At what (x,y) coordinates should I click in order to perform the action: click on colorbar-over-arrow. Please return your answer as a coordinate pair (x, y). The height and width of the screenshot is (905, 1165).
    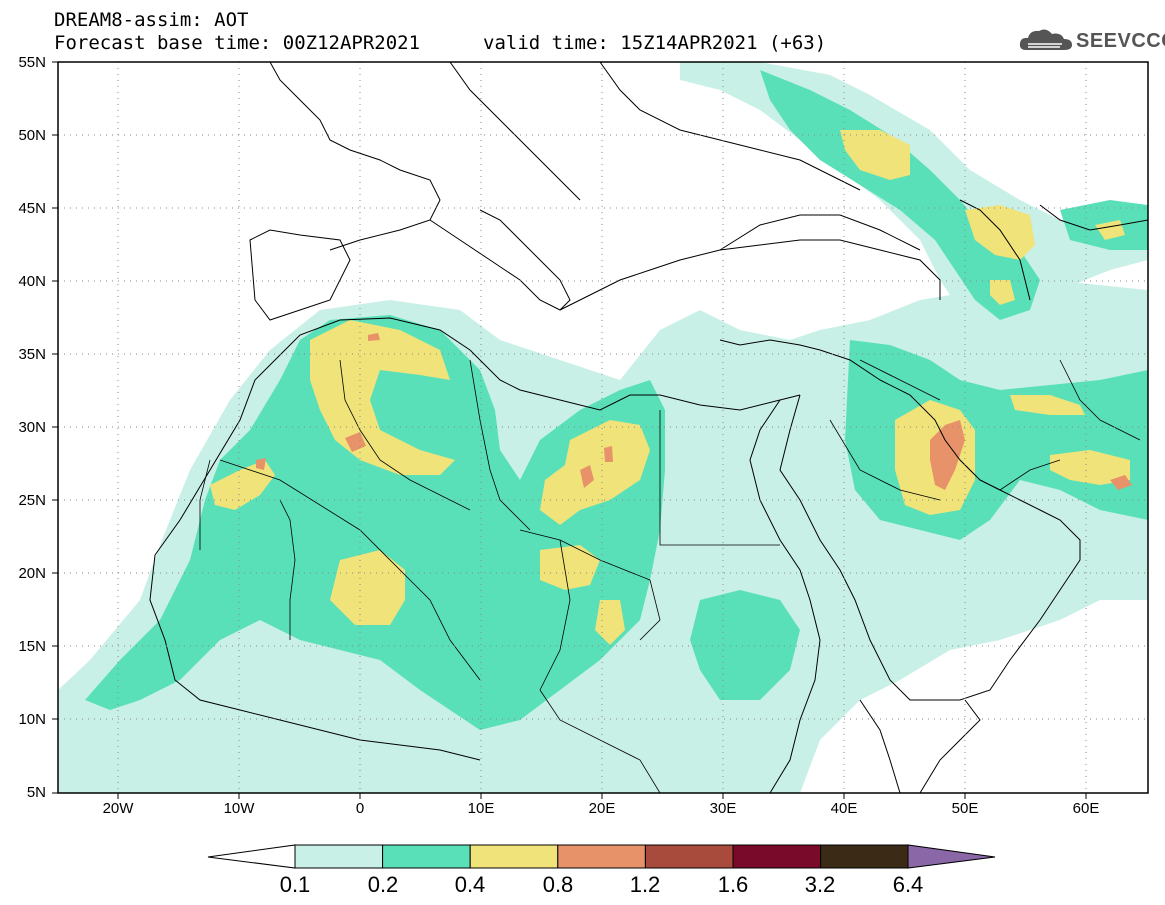
    Looking at the image, I should click on (951, 856).